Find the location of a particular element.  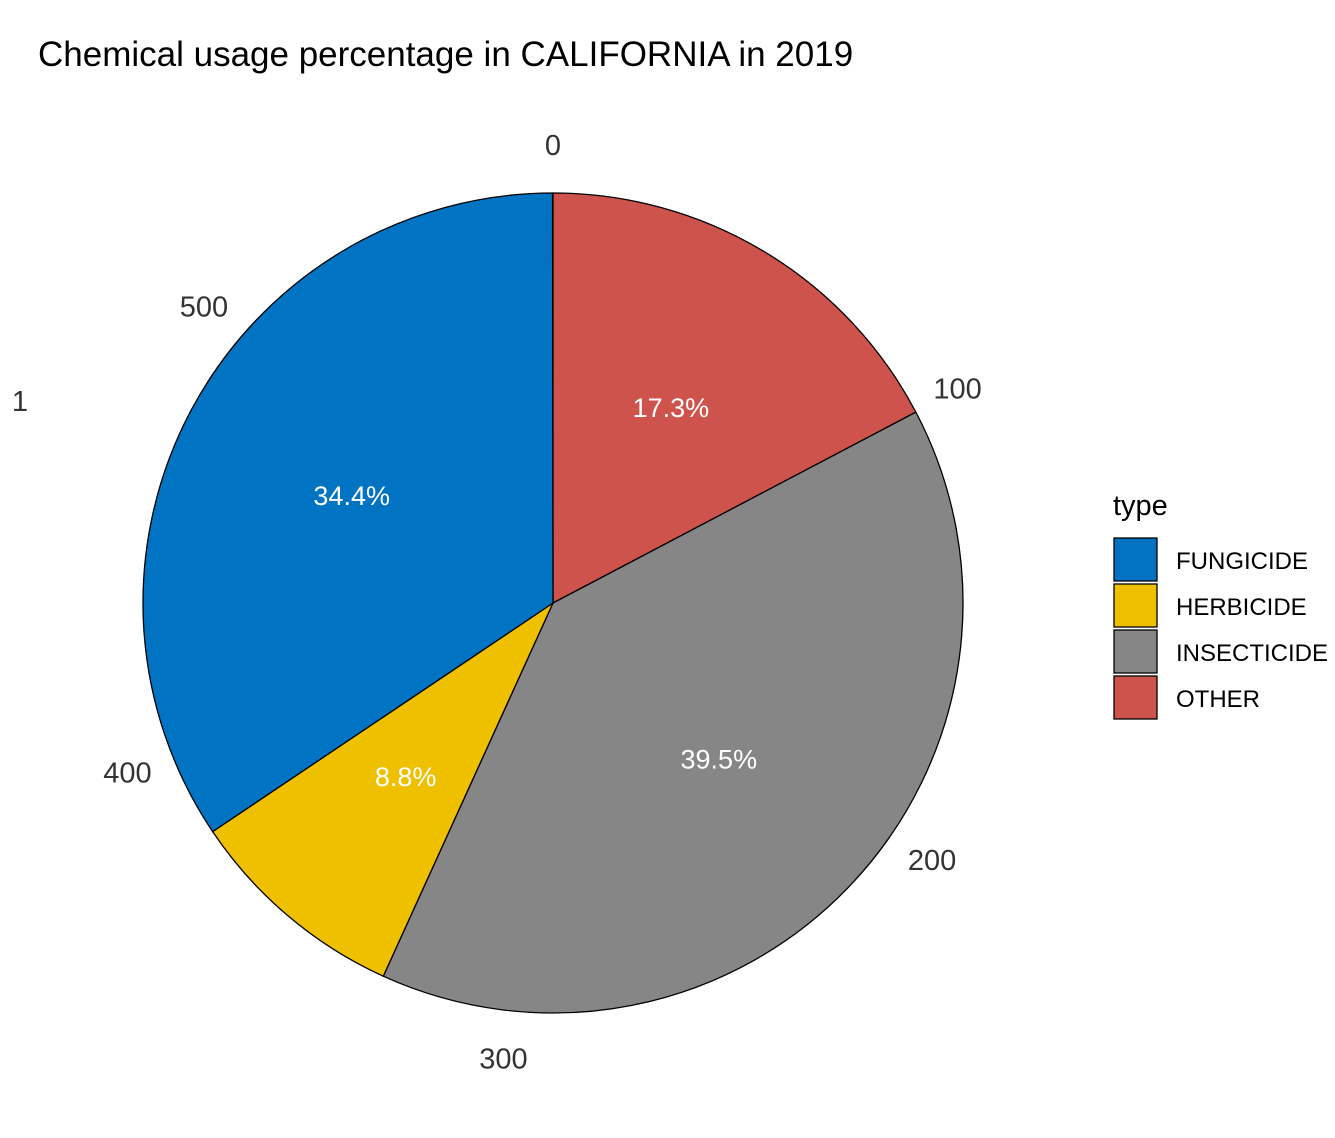

legend-key-insecticide is located at coordinates (1135, 651).